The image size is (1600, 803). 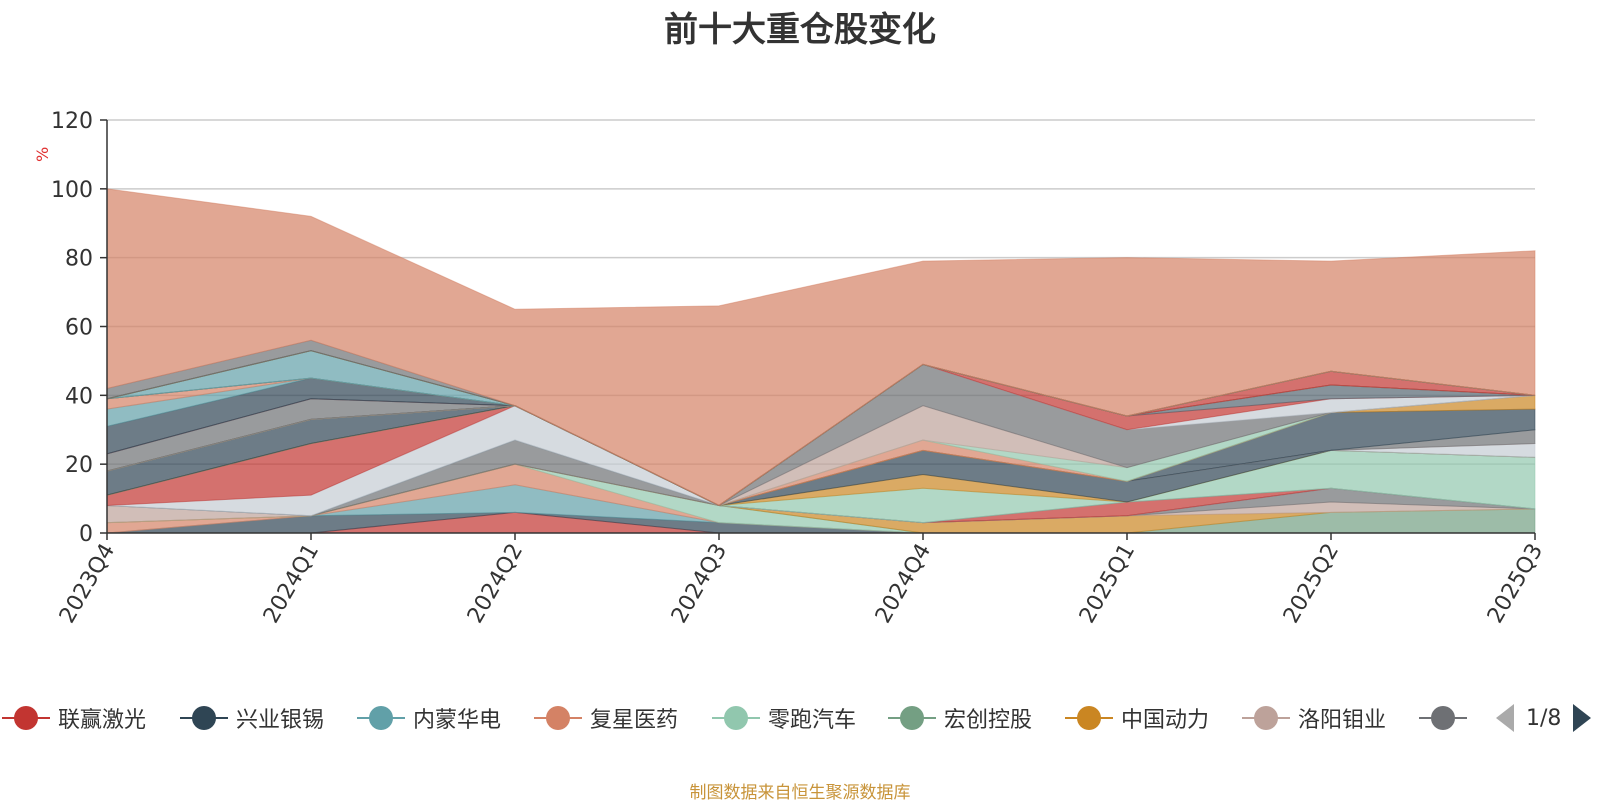 I want to click on legend: 联赢激光 兴业银锡 内蒙华电 复星医药 零跑汽车 宏创控股 中国动力 洛阳钼业 仁 1/8, so click(x=800, y=718).